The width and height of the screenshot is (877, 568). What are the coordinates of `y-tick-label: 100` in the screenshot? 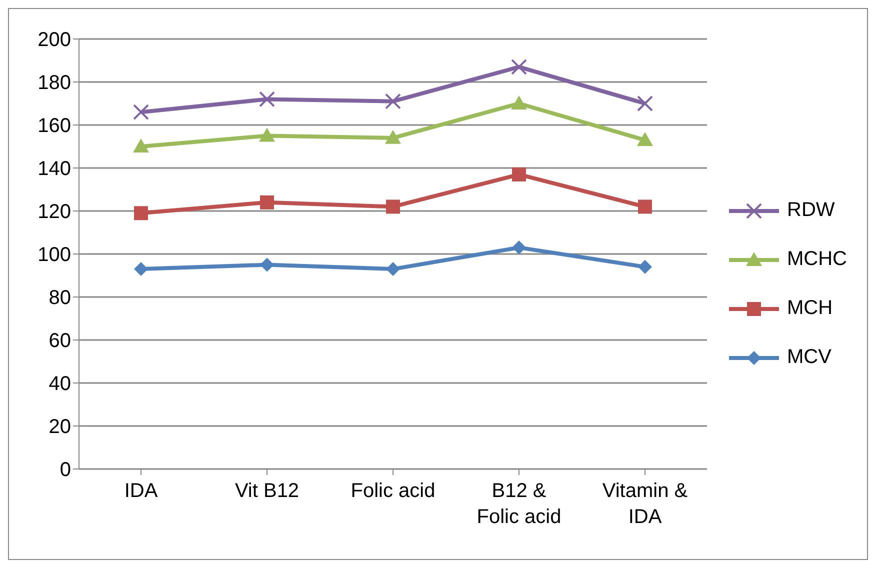 It's located at (54, 255).